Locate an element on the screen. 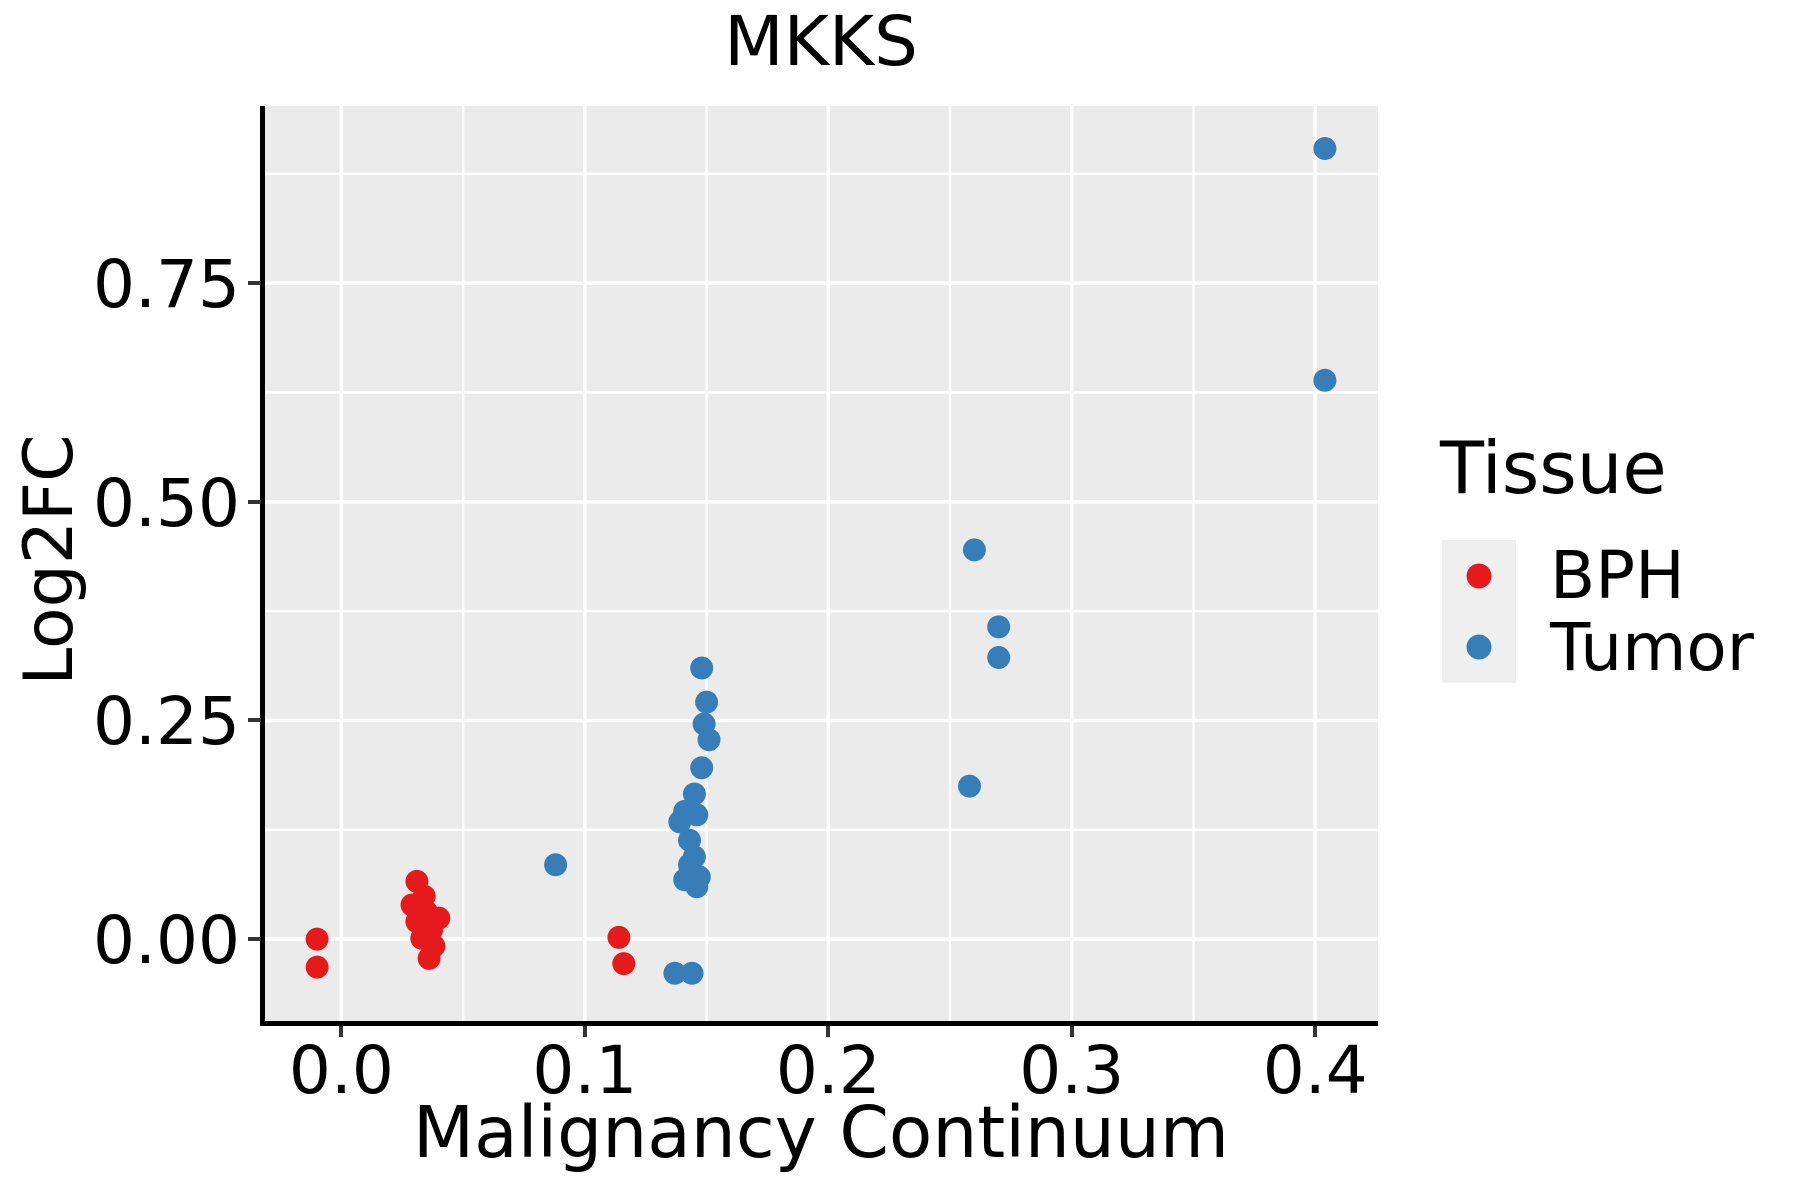 Image resolution: width=1800 pixels, height=1200 pixels. plot-title: MKKS is located at coordinates (821, 42).